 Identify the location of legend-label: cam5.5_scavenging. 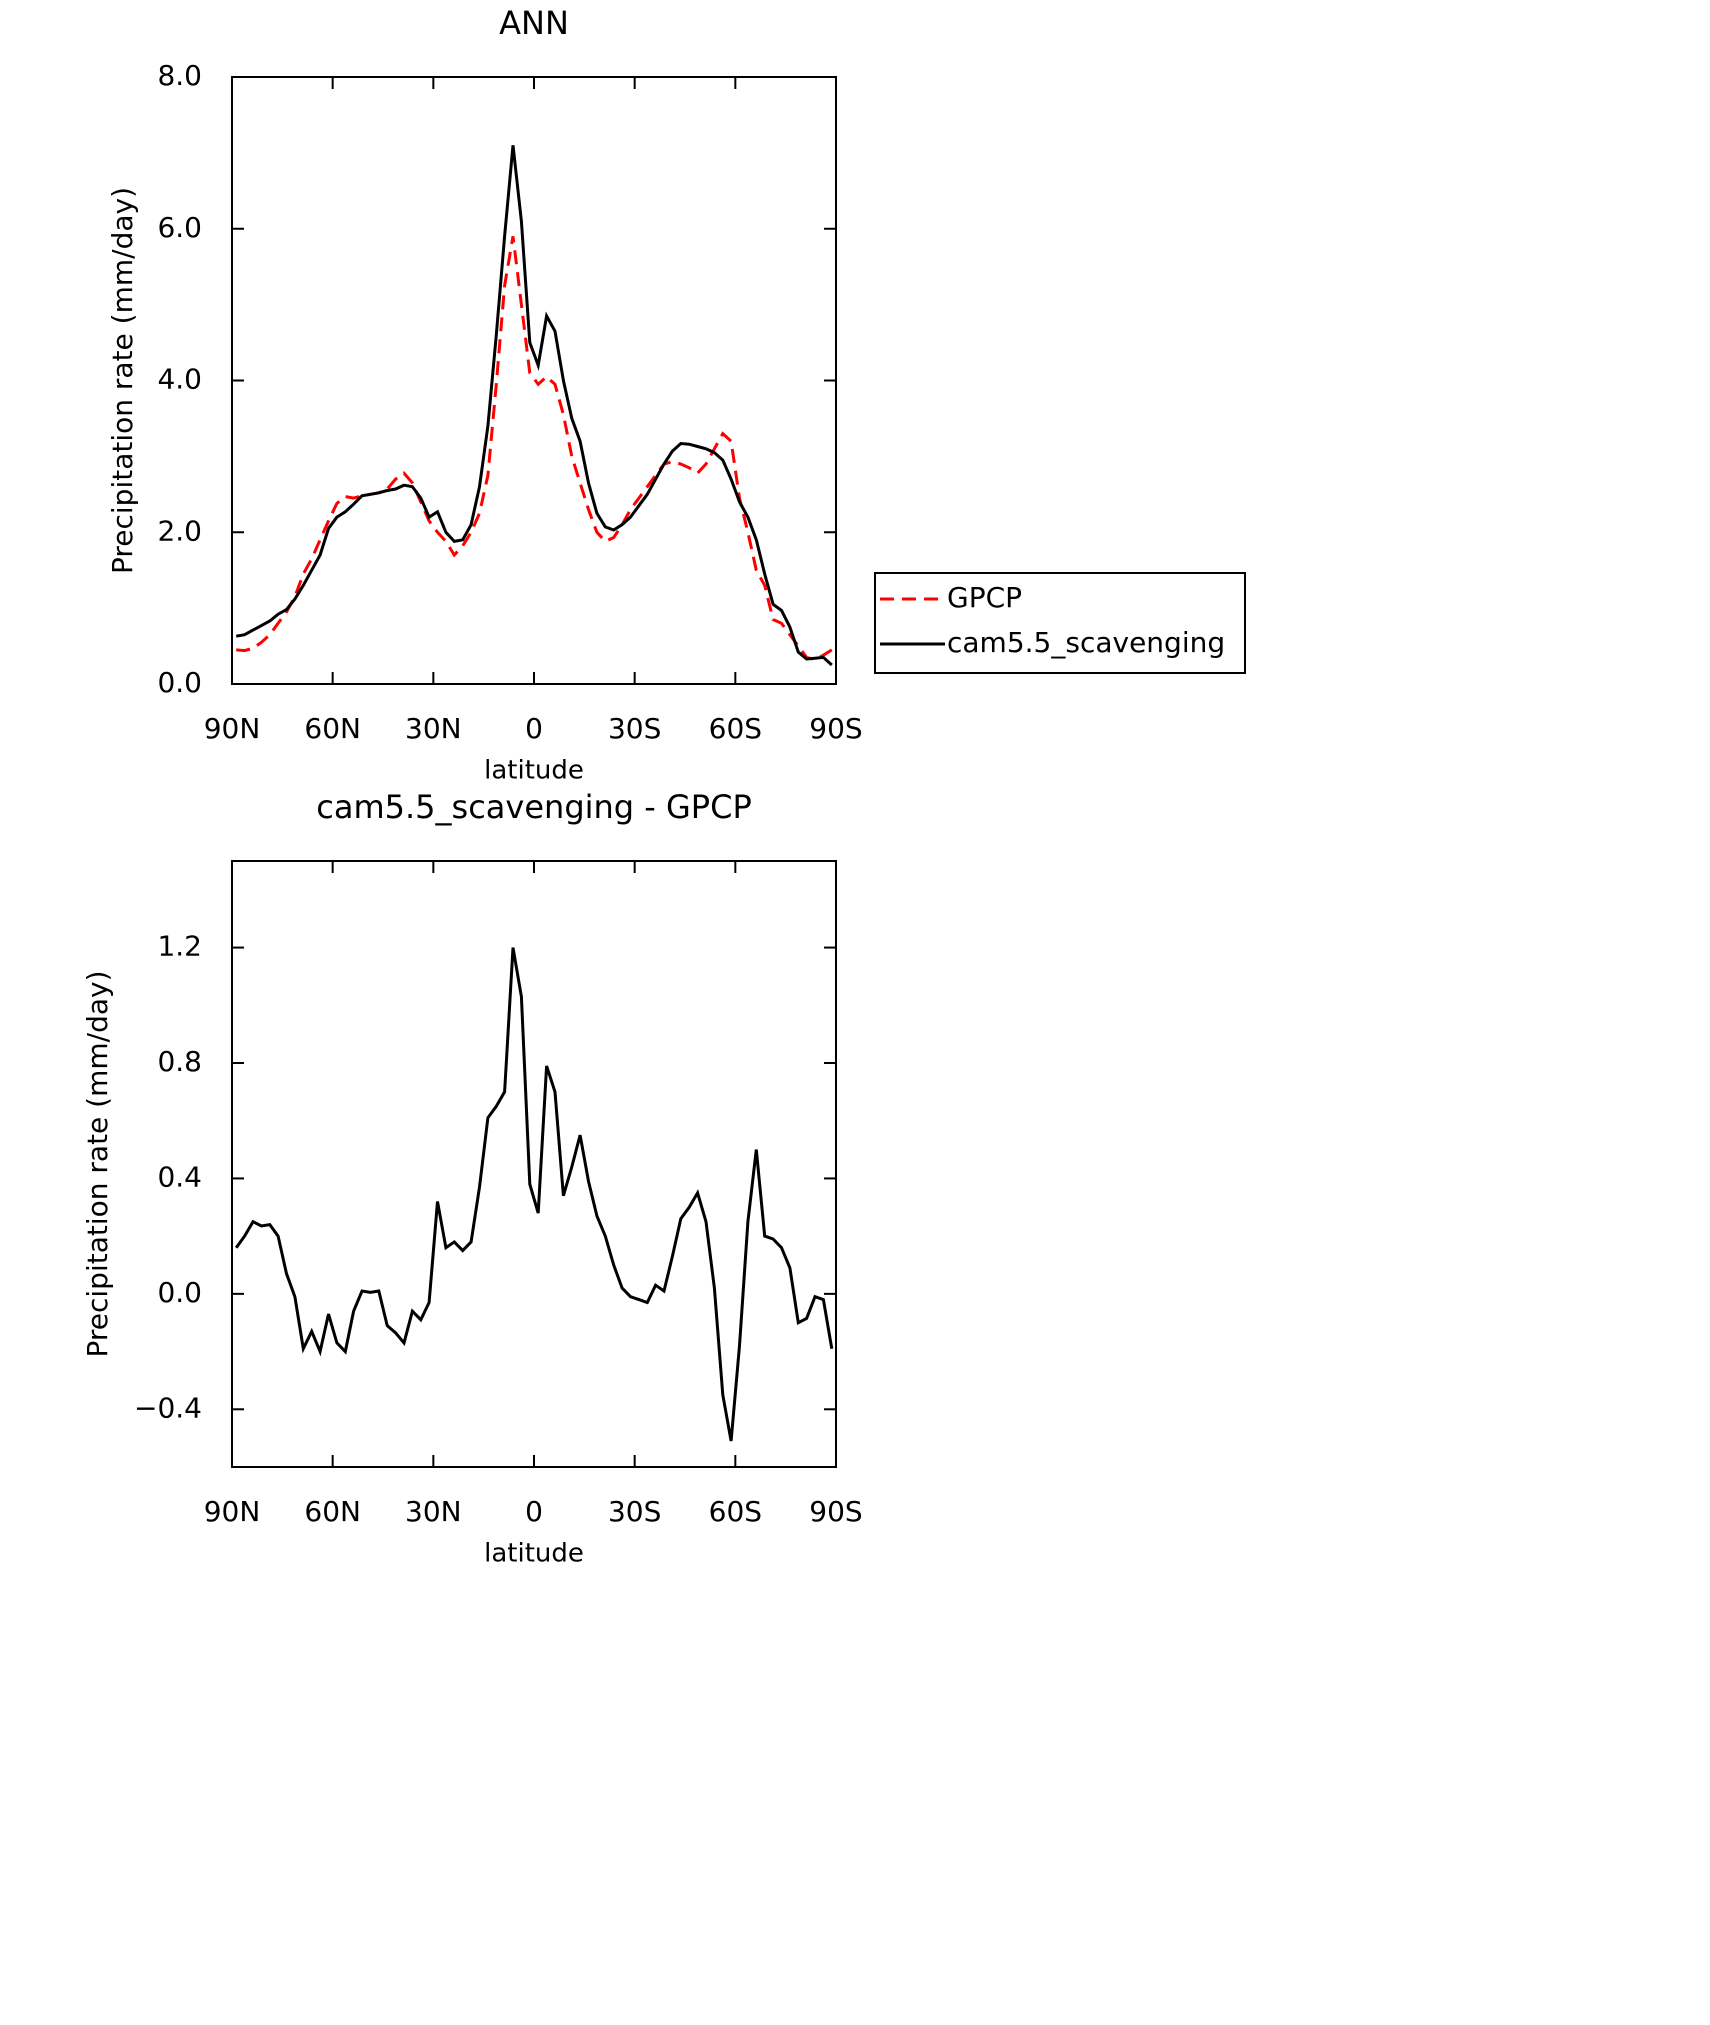
(1086, 642).